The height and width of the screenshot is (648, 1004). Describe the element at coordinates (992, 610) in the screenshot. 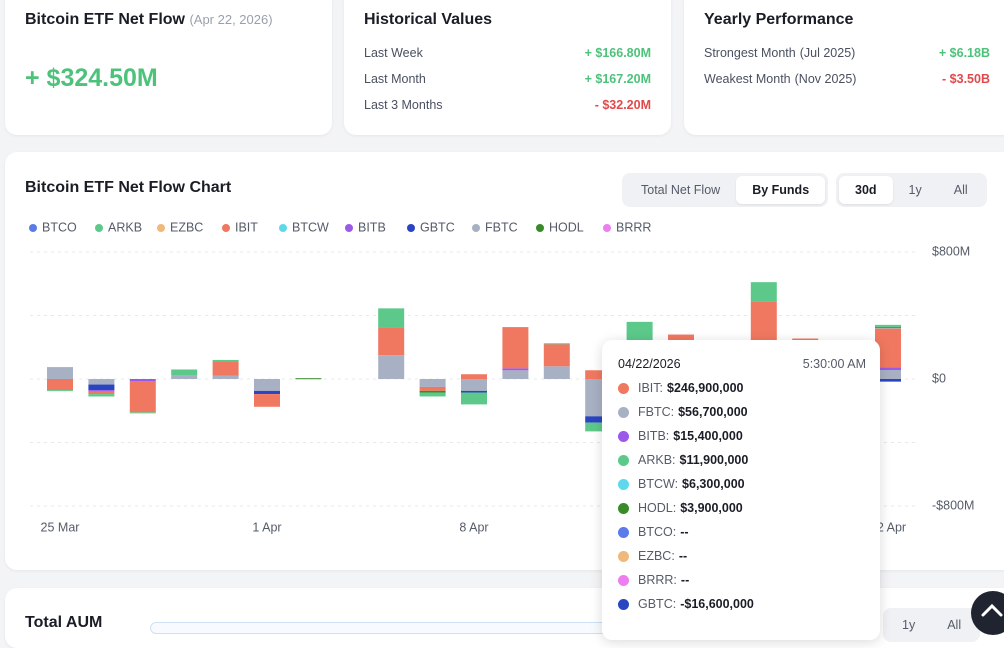

I see `chevron-icon` at that location.